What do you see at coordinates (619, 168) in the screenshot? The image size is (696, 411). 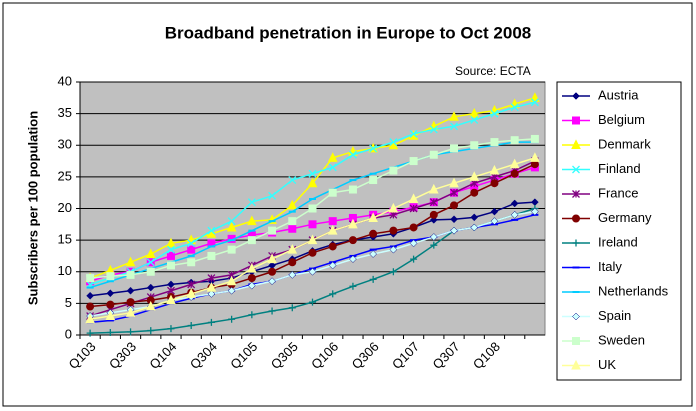 I see `legend-label: Finland` at bounding box center [619, 168].